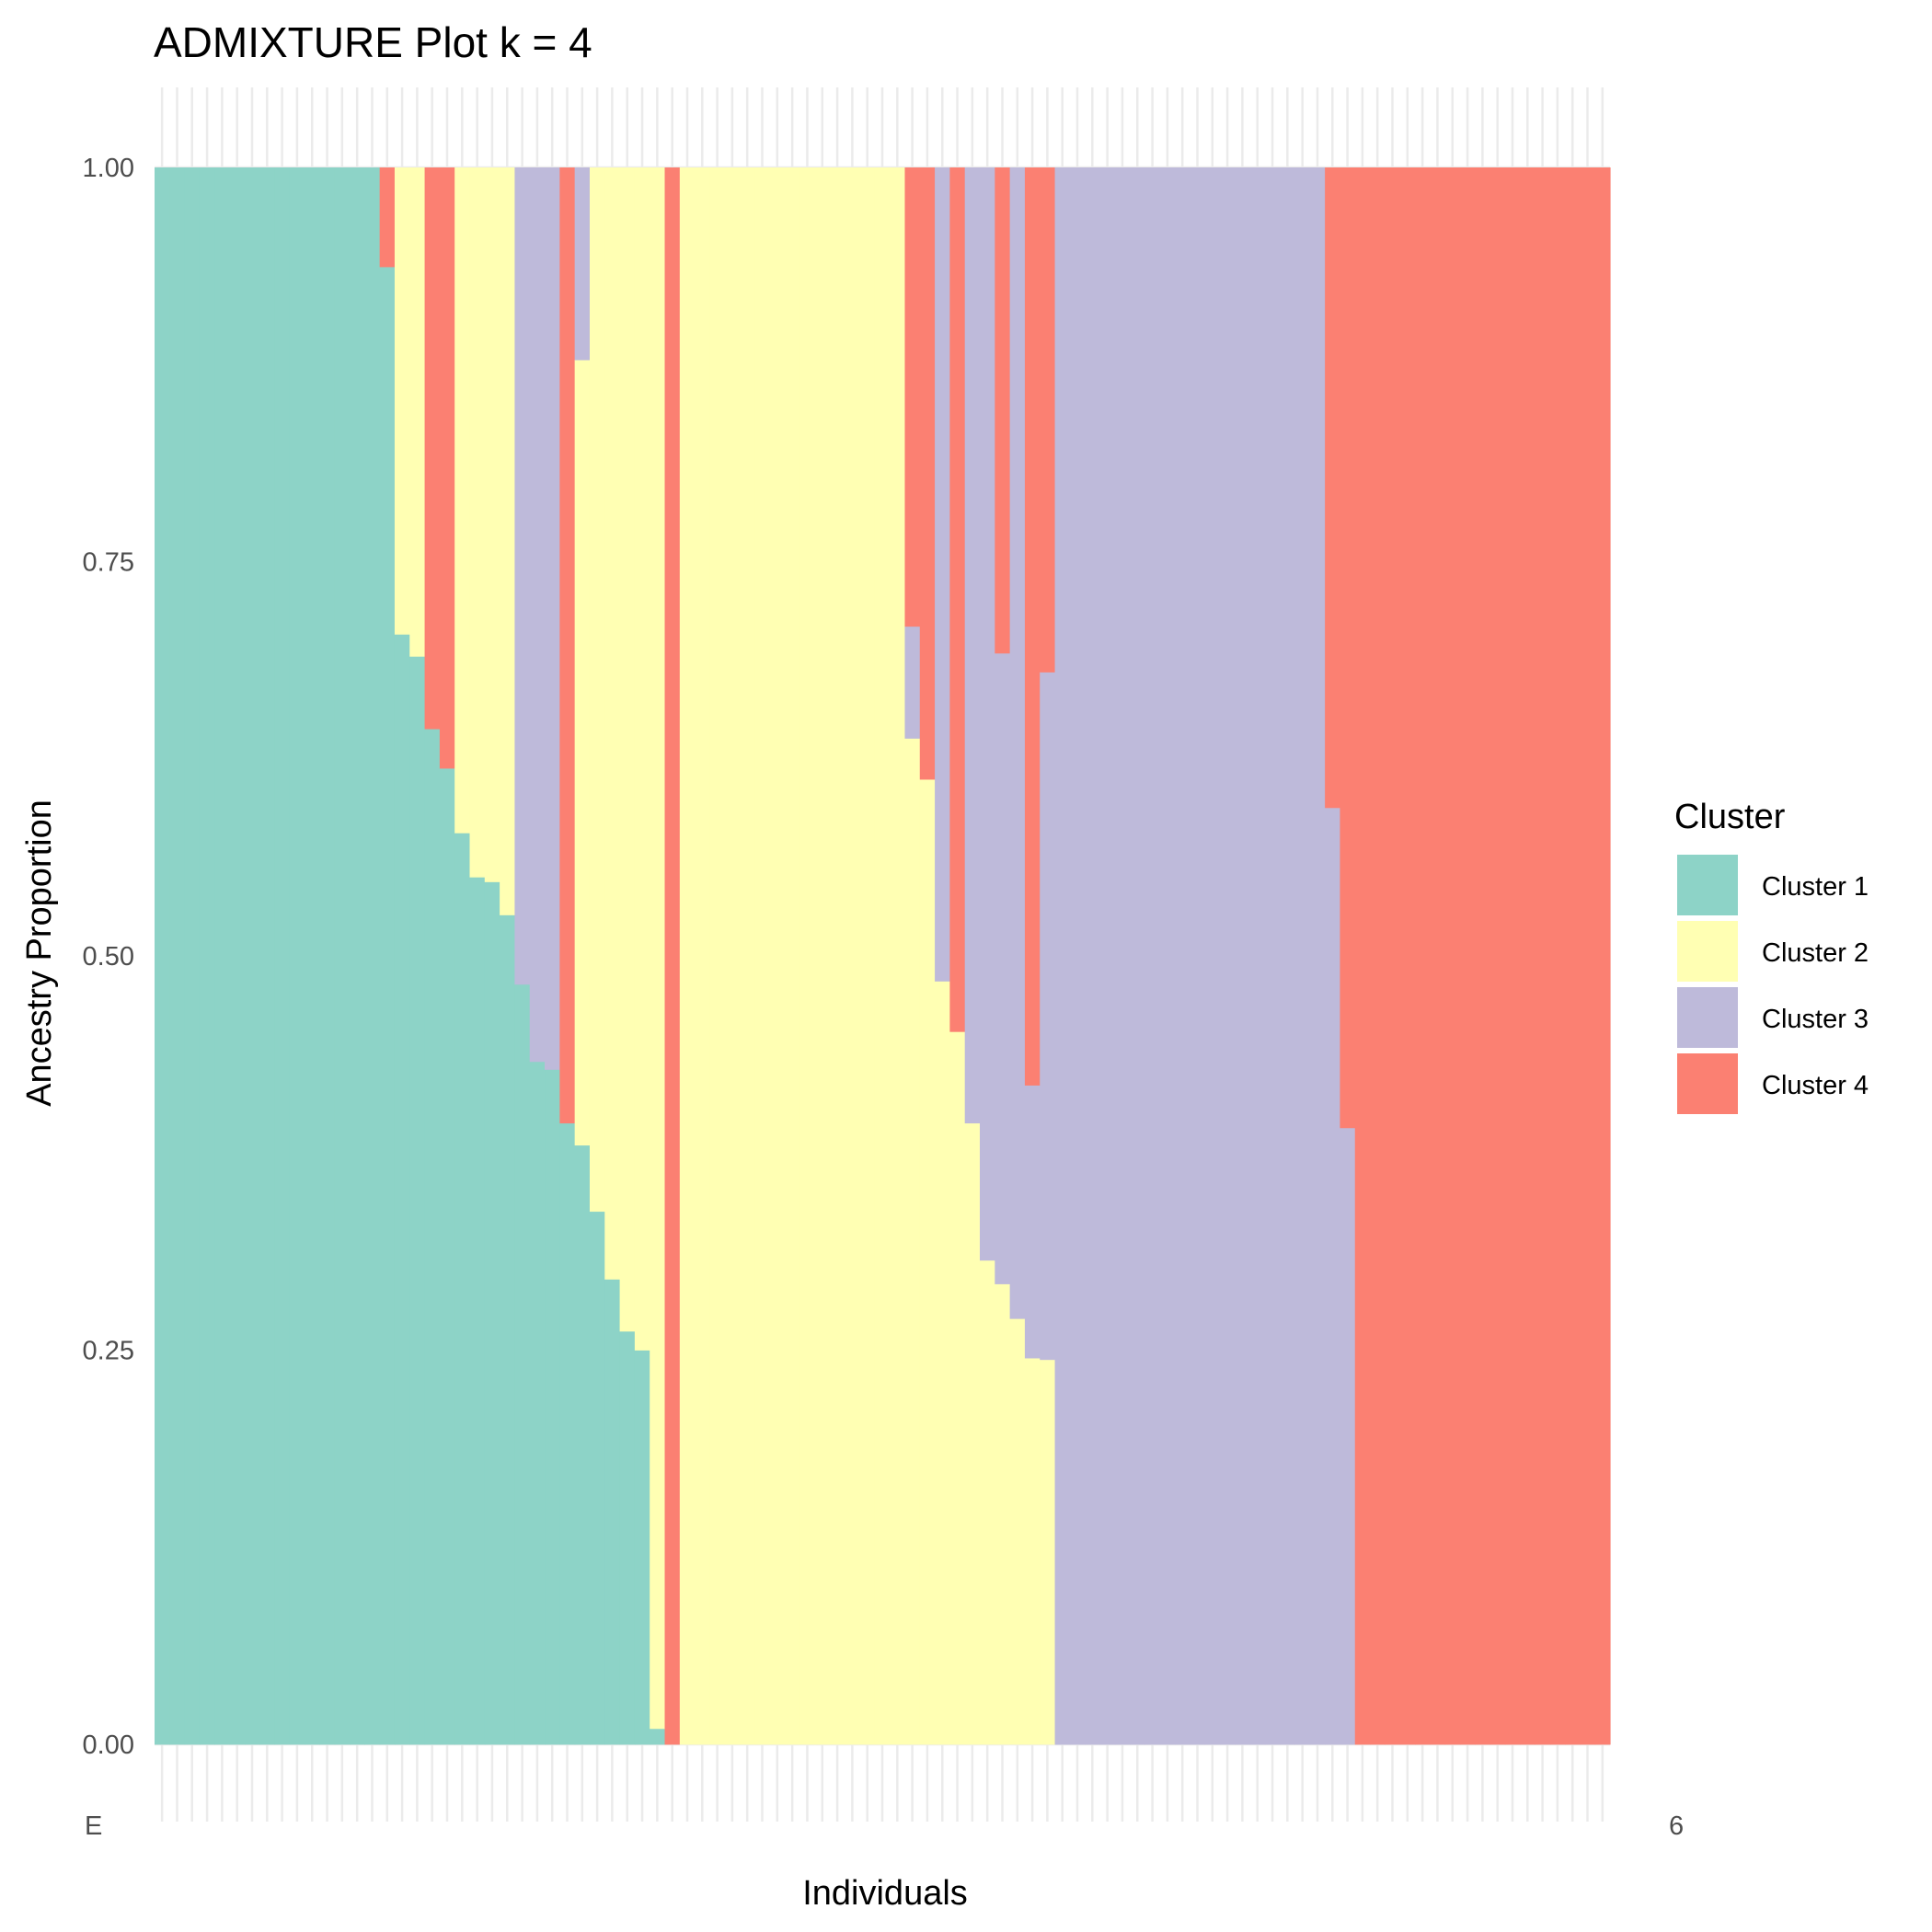 Image resolution: width=1932 pixels, height=1932 pixels. I want to click on legend-label-2: Cluster 2, so click(1815, 953).